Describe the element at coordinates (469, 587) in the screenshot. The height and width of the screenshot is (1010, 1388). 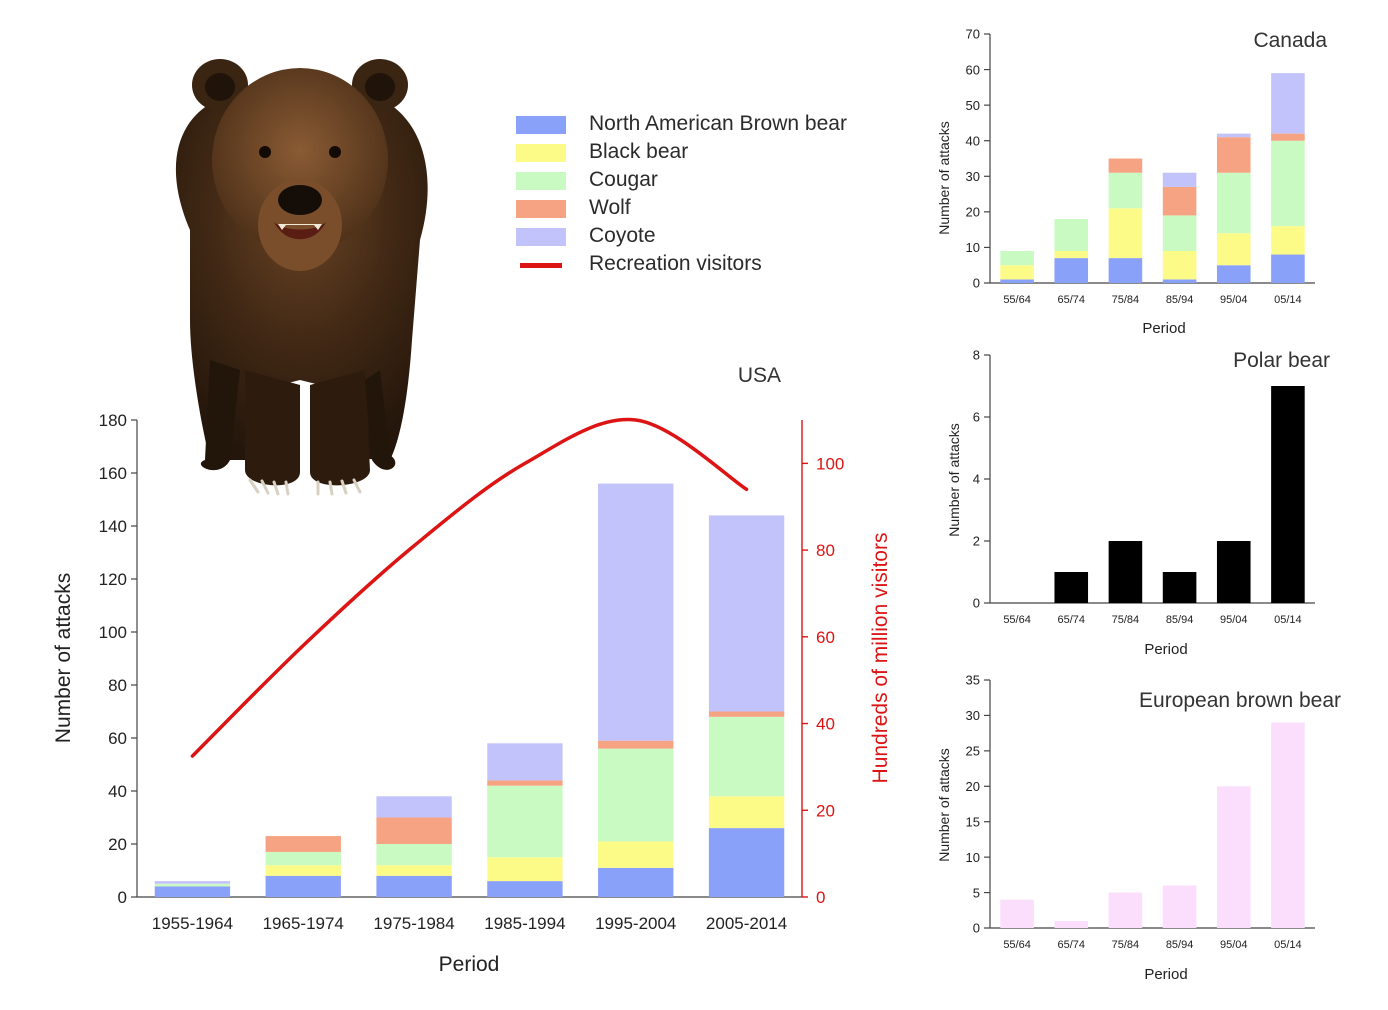
I see `recreation-visitors-line` at that location.